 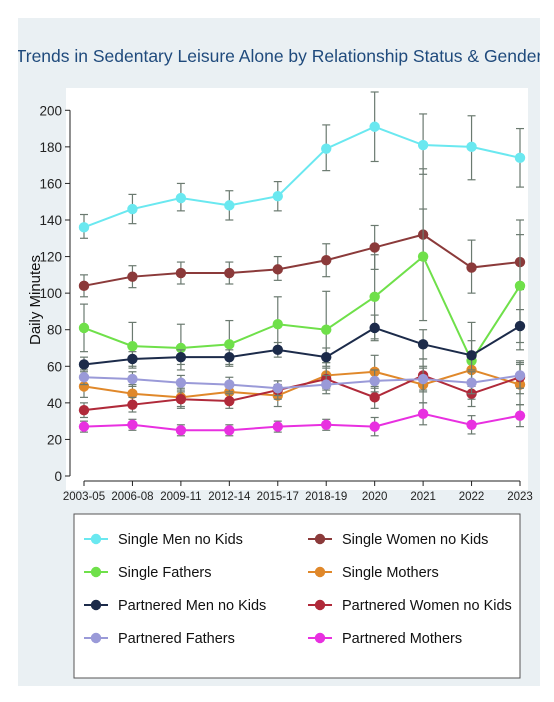 I want to click on y-tick-label: 200, so click(x=50, y=110).